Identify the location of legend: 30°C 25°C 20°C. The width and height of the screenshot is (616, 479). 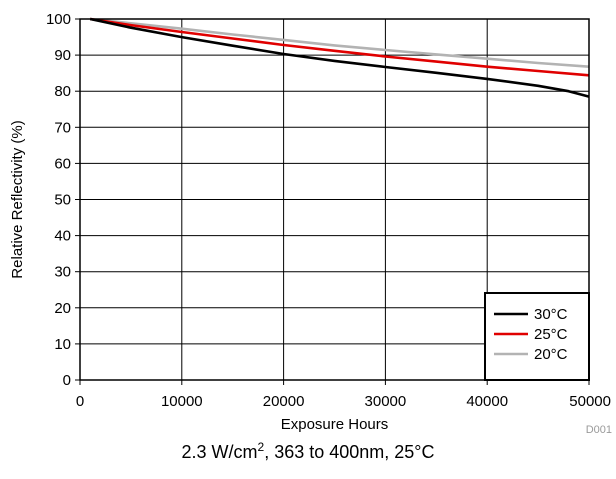
(537, 336).